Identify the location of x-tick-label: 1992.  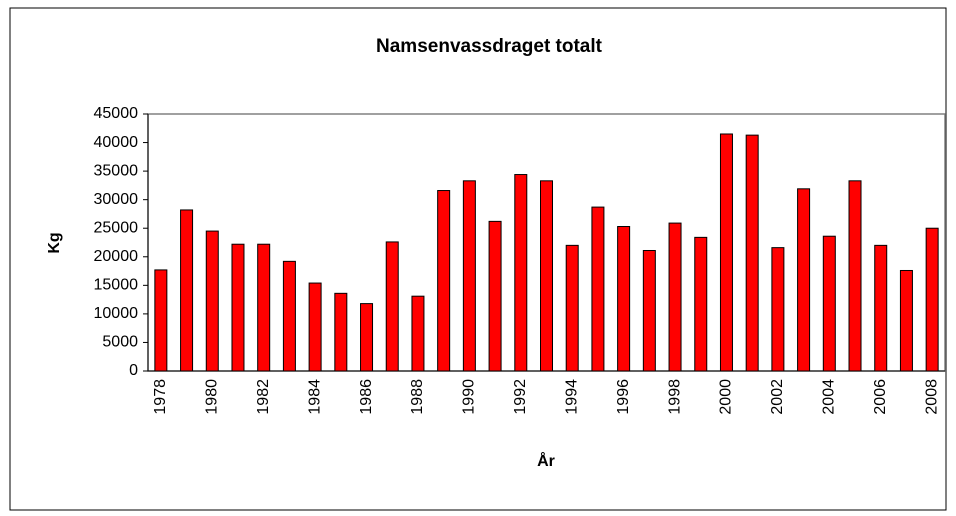
(520, 397).